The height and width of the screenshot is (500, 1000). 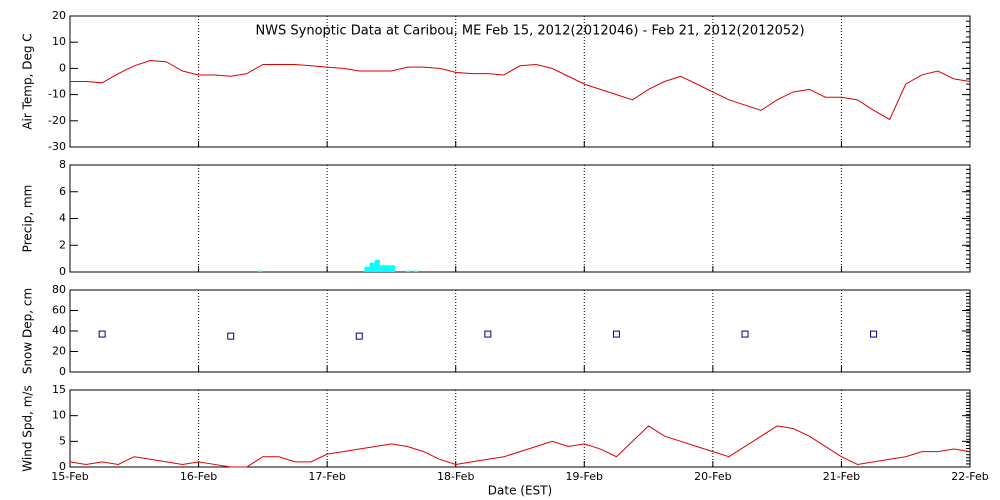 What do you see at coordinates (59, 330) in the screenshot?
I see `y-tick-label: 40` at bounding box center [59, 330].